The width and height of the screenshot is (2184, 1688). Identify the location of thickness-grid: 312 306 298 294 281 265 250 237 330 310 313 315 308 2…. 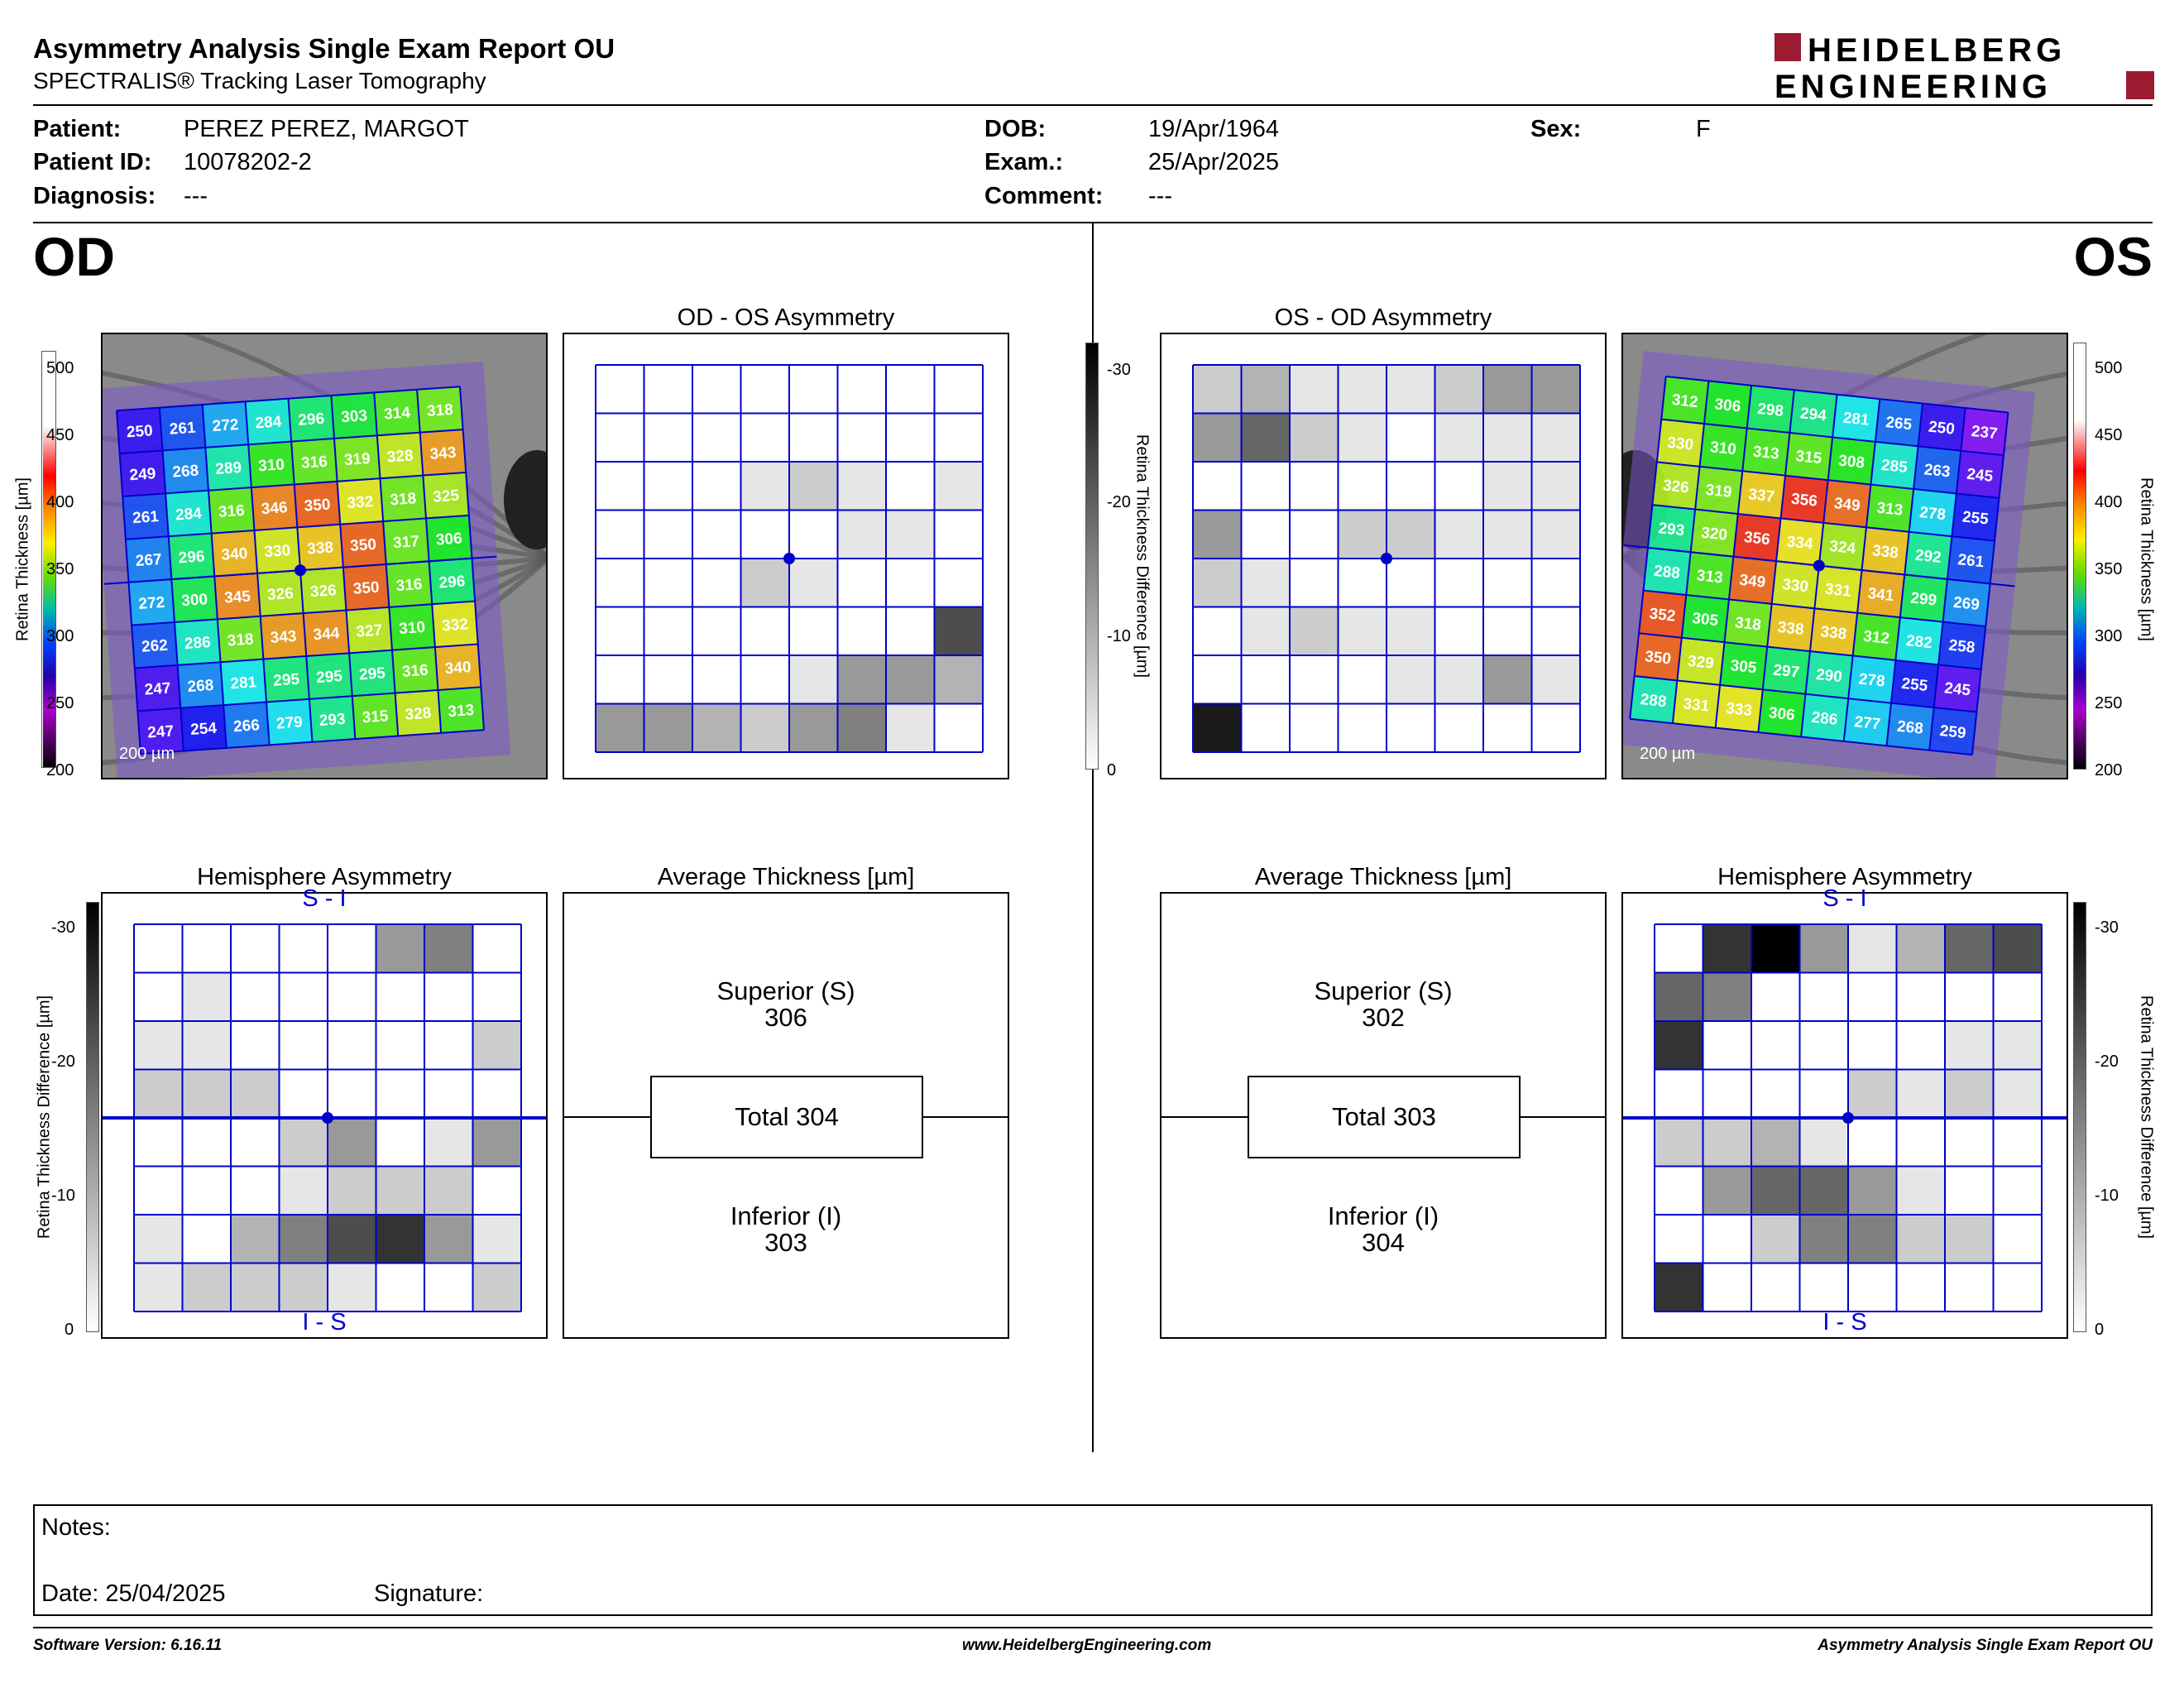
(1829, 564).